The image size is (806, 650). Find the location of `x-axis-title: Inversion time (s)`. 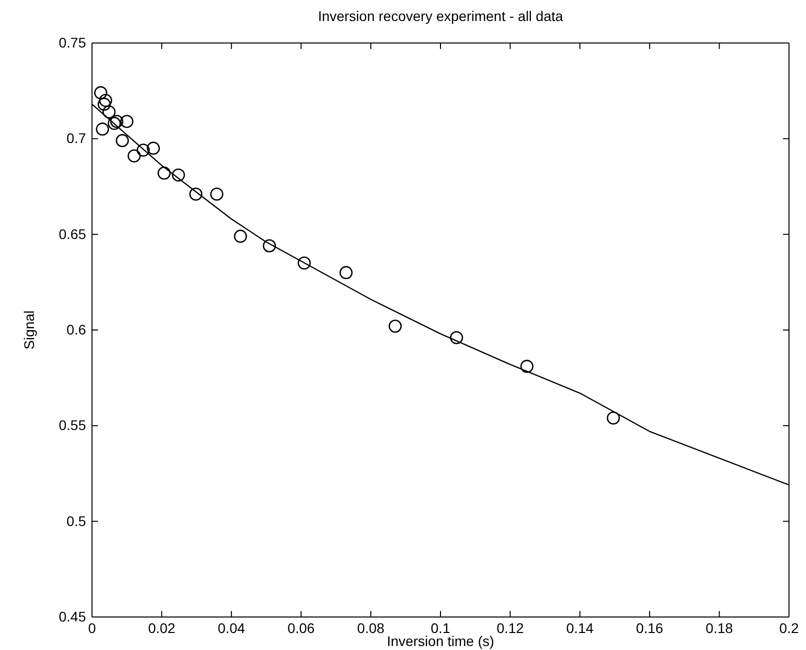

x-axis-title: Inversion time (s) is located at coordinates (440, 641).